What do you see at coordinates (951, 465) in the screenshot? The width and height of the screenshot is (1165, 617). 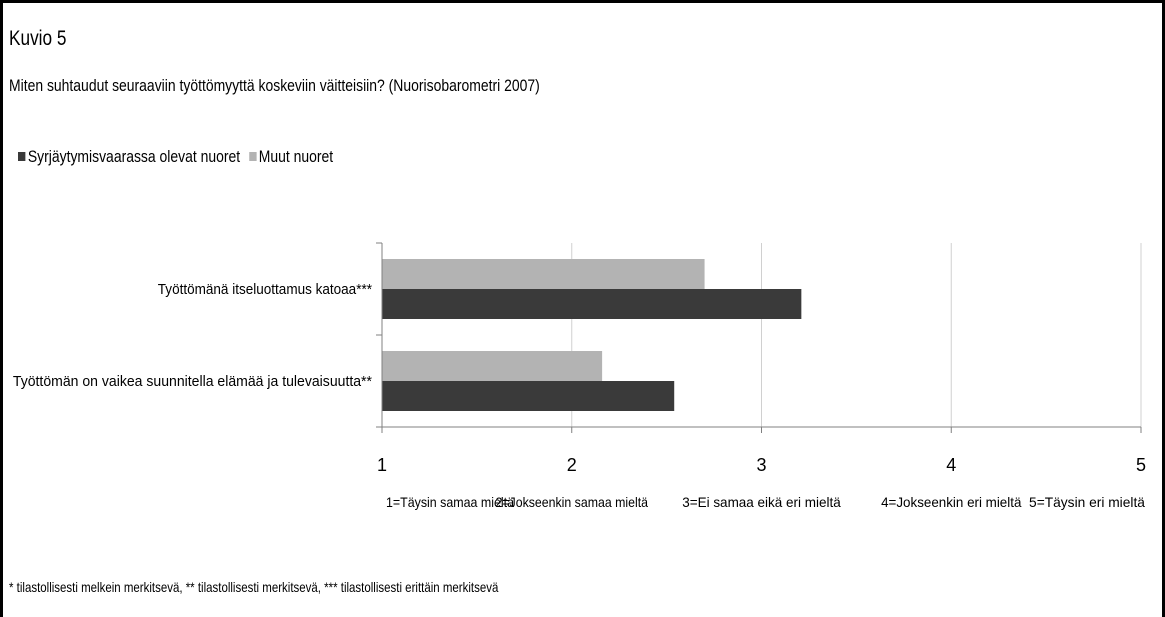 I see `x-tick-label: 4` at bounding box center [951, 465].